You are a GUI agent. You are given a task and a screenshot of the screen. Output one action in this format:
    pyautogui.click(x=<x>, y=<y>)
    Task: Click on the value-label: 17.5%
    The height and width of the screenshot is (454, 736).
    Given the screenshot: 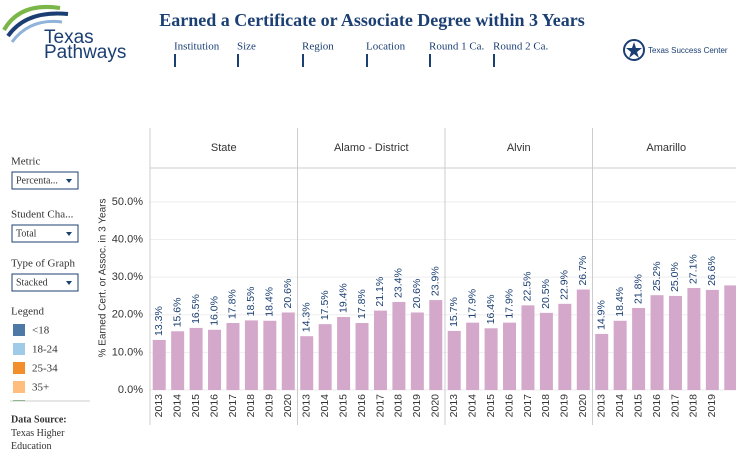 What is the action you would take?
    pyautogui.click(x=325, y=305)
    